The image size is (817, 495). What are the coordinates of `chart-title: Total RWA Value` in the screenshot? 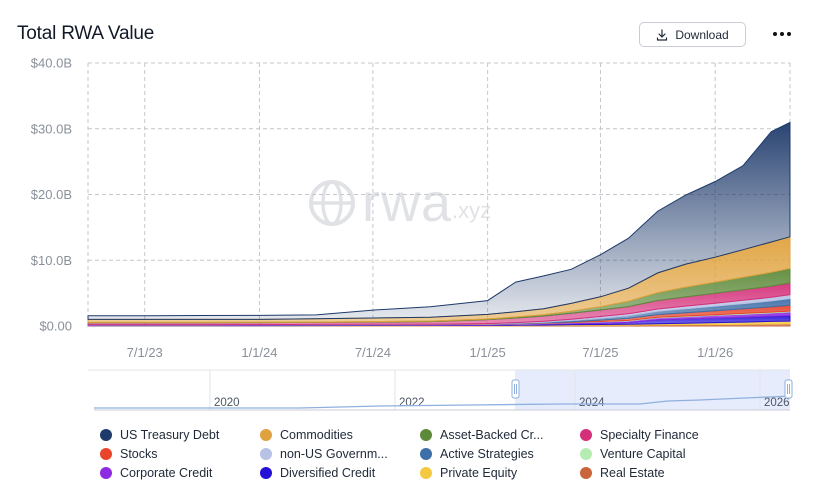 It's located at (86, 33).